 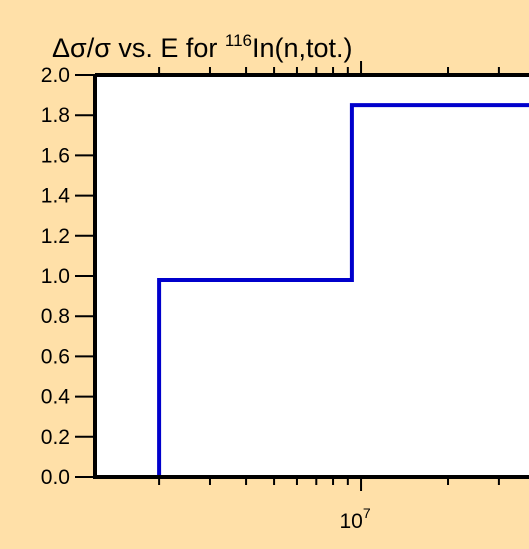 What do you see at coordinates (367, 513) in the screenshot?
I see `x-tick-label-exponent: 7` at bounding box center [367, 513].